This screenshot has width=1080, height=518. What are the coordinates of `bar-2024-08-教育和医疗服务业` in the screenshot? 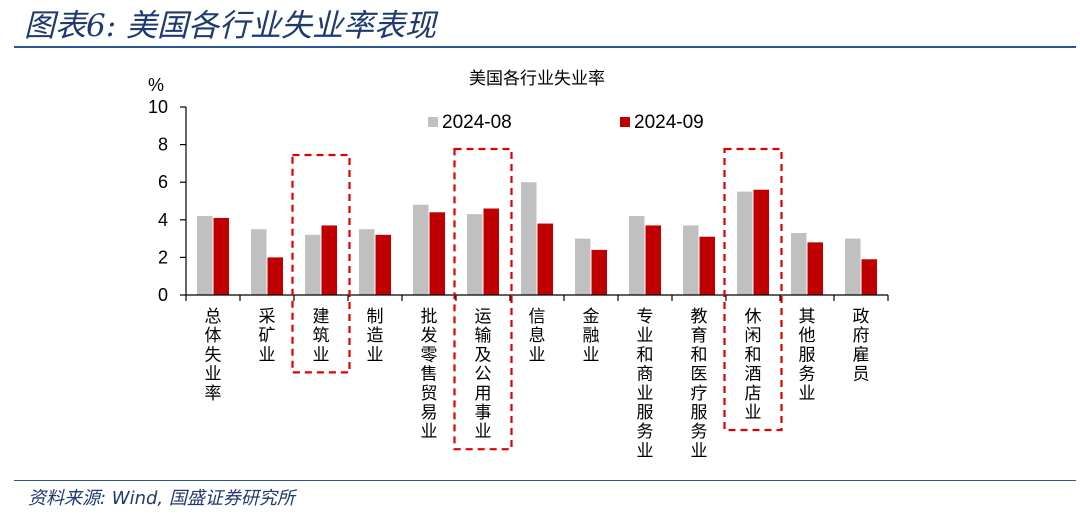 It's located at (691, 260).